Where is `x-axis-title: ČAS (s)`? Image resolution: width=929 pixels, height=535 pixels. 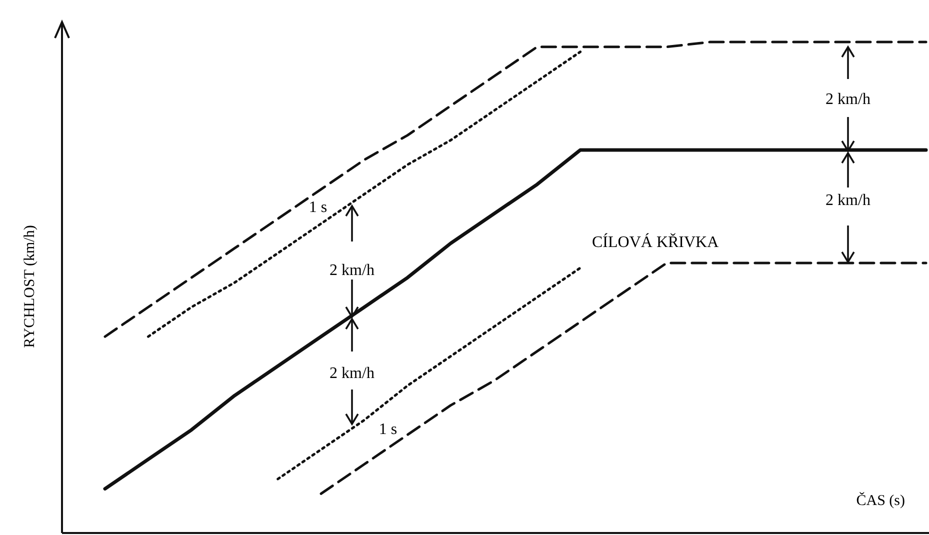 x-axis-title: ČAS (s) is located at coordinates (880, 500).